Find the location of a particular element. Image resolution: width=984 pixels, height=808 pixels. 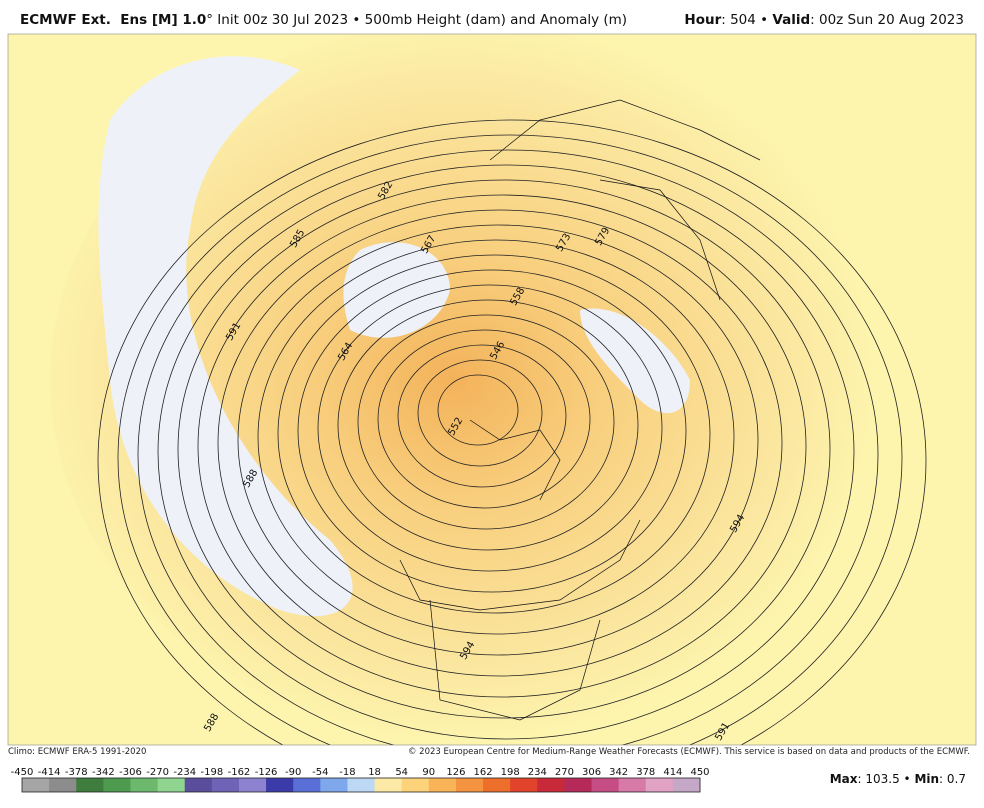

colorbar-tick-label: 378 is located at coordinates (645, 772).